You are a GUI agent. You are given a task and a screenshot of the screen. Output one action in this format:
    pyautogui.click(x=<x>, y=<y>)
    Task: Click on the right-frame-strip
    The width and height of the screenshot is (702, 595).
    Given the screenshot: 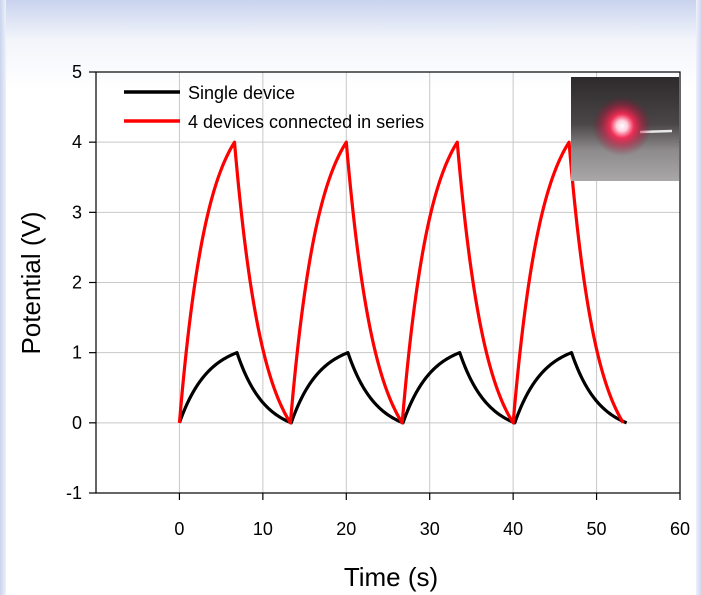 What is the action you would take?
    pyautogui.click(x=699, y=297)
    